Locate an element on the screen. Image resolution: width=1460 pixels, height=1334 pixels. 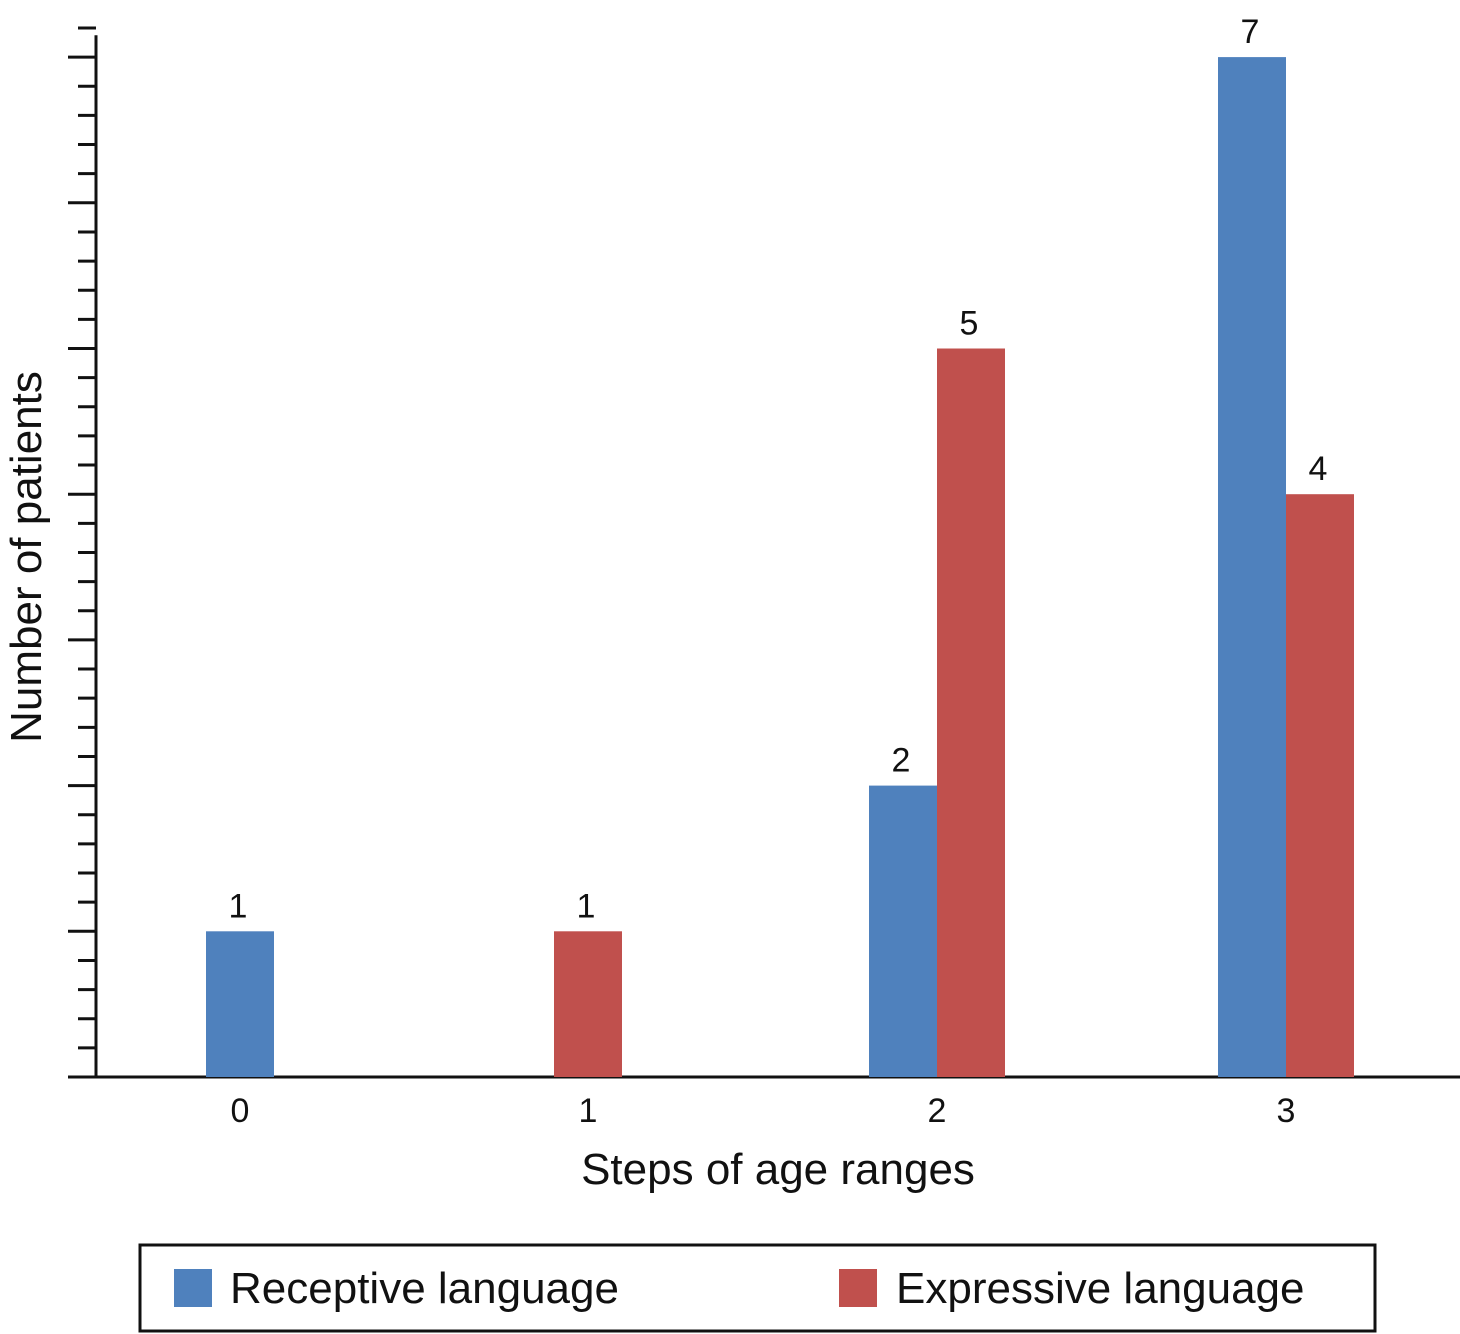
data-label-receptive-3: 7 is located at coordinates (1250, 32).